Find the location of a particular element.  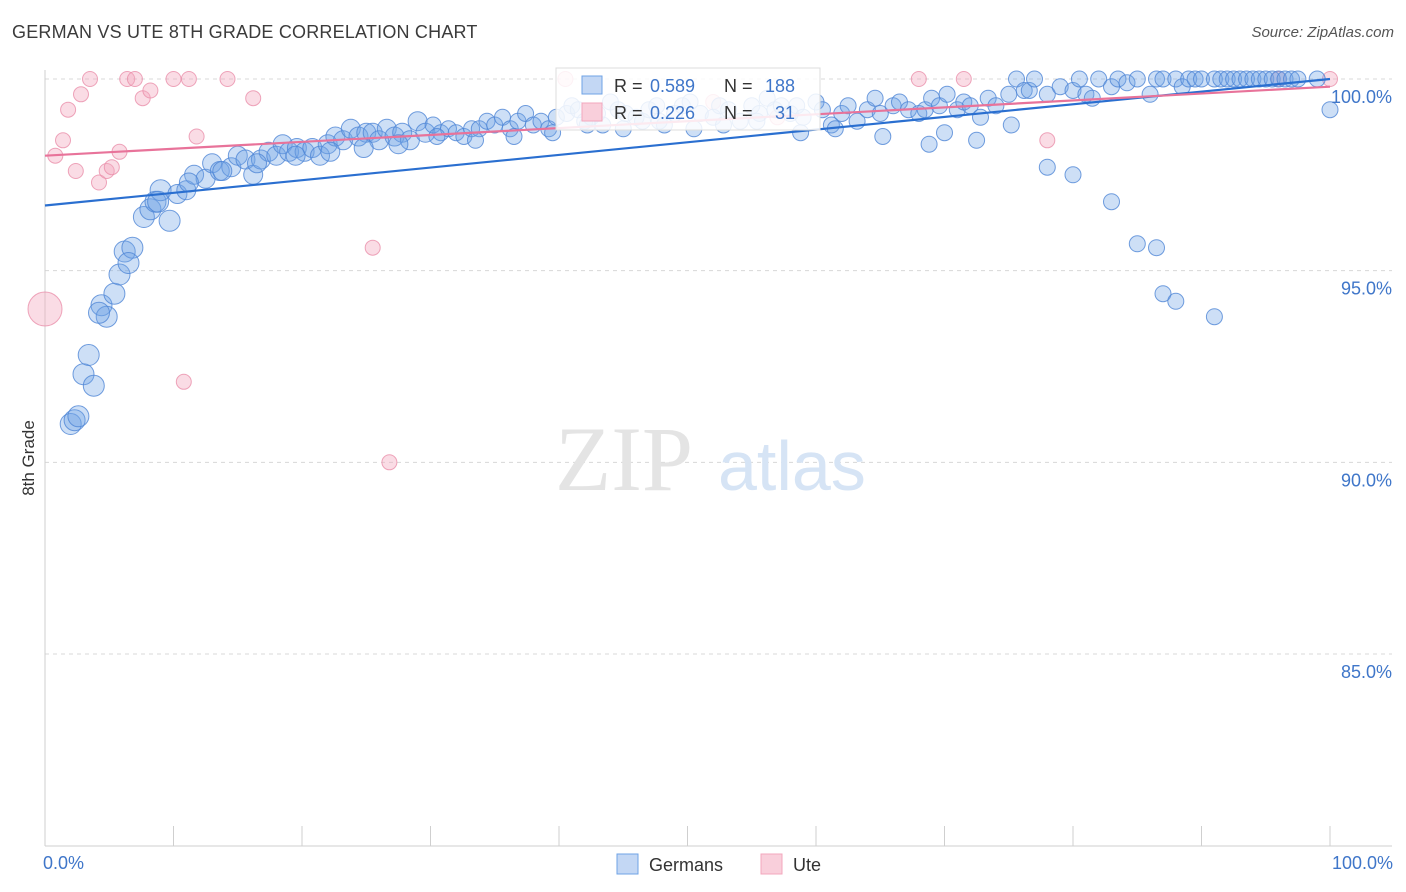

x-tick-marks is located at coordinates (687, 836).